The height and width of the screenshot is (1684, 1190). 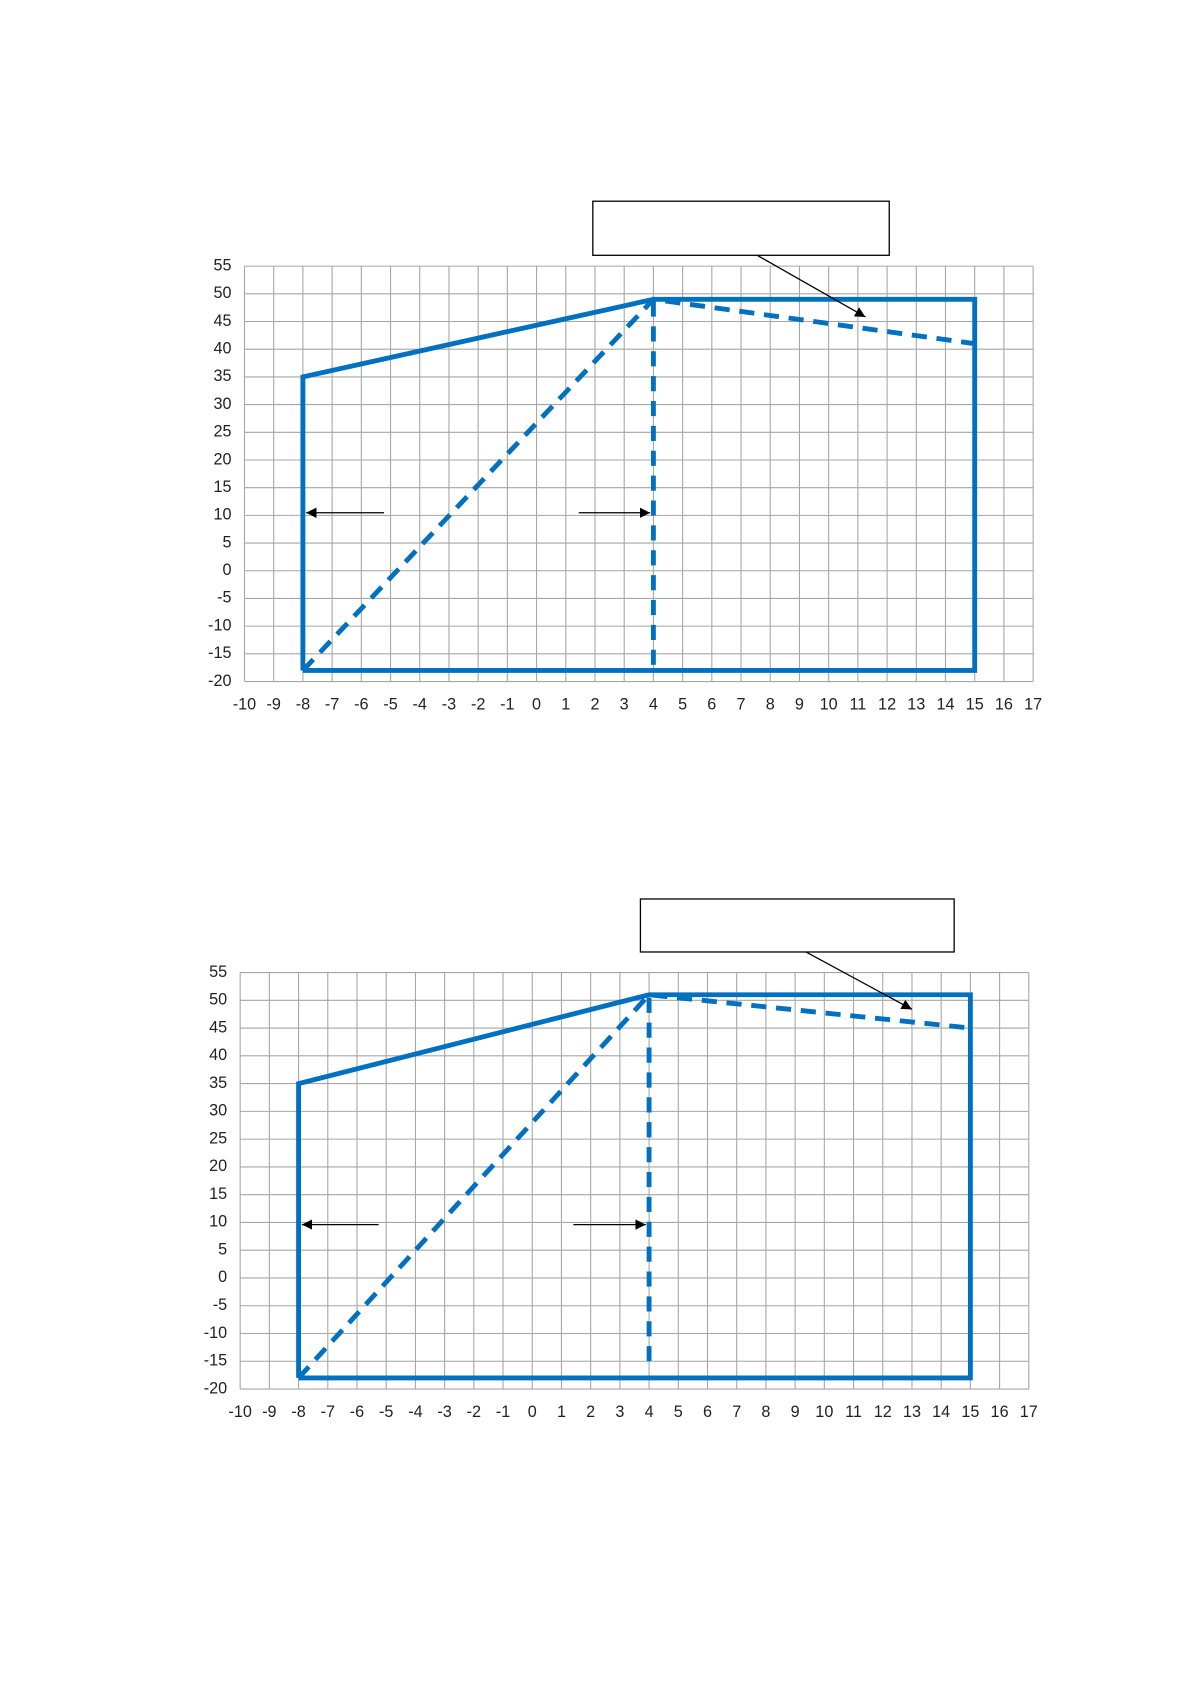 What do you see at coordinates (226, 570) in the screenshot?
I see `y-tick-label: 0` at bounding box center [226, 570].